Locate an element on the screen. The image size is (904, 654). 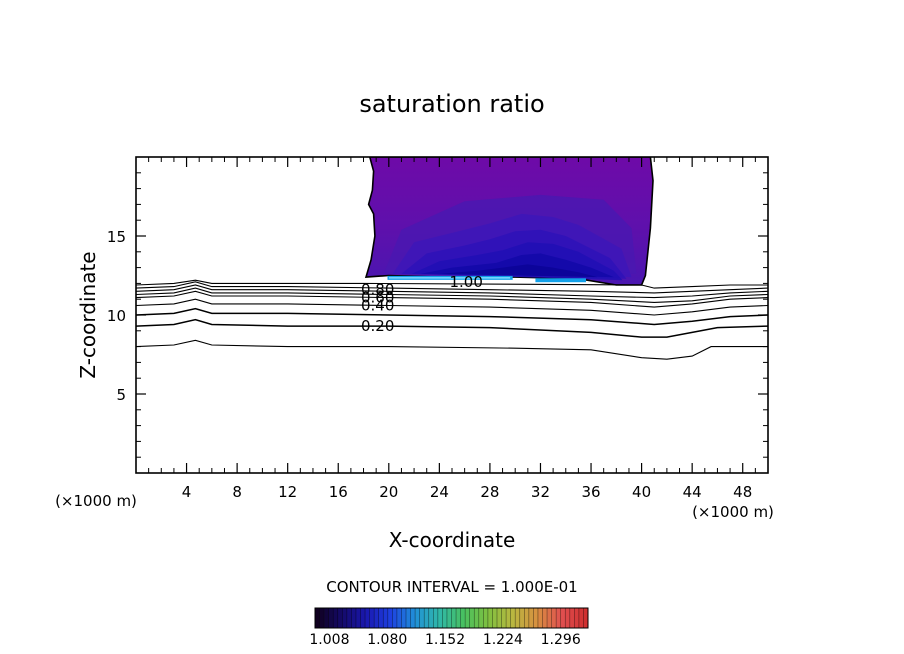
contour-line-0.3 is located at coordinates (452, 316).